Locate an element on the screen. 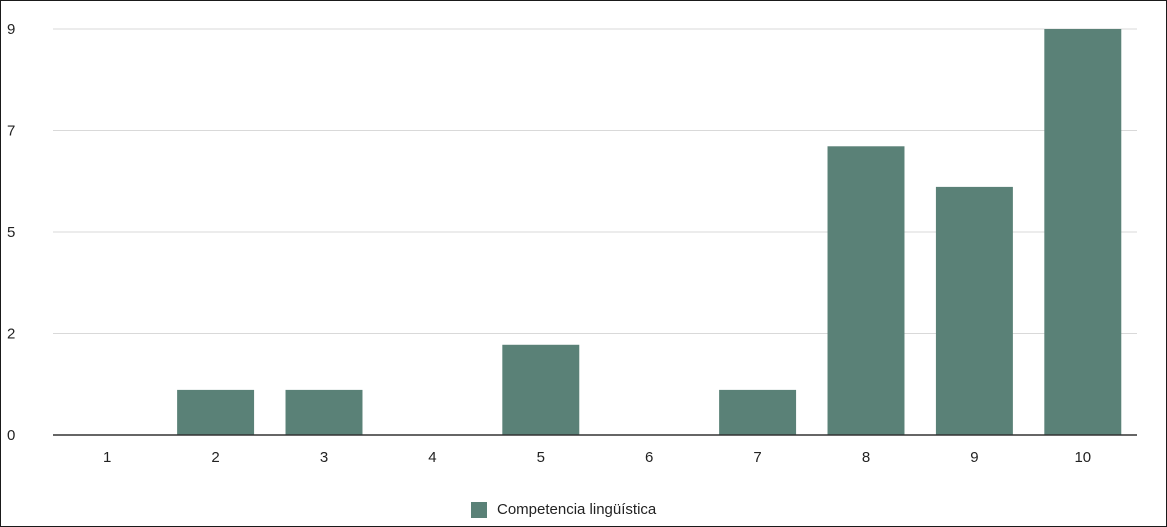  legend: Competencia lingüística is located at coordinates (563, 509).